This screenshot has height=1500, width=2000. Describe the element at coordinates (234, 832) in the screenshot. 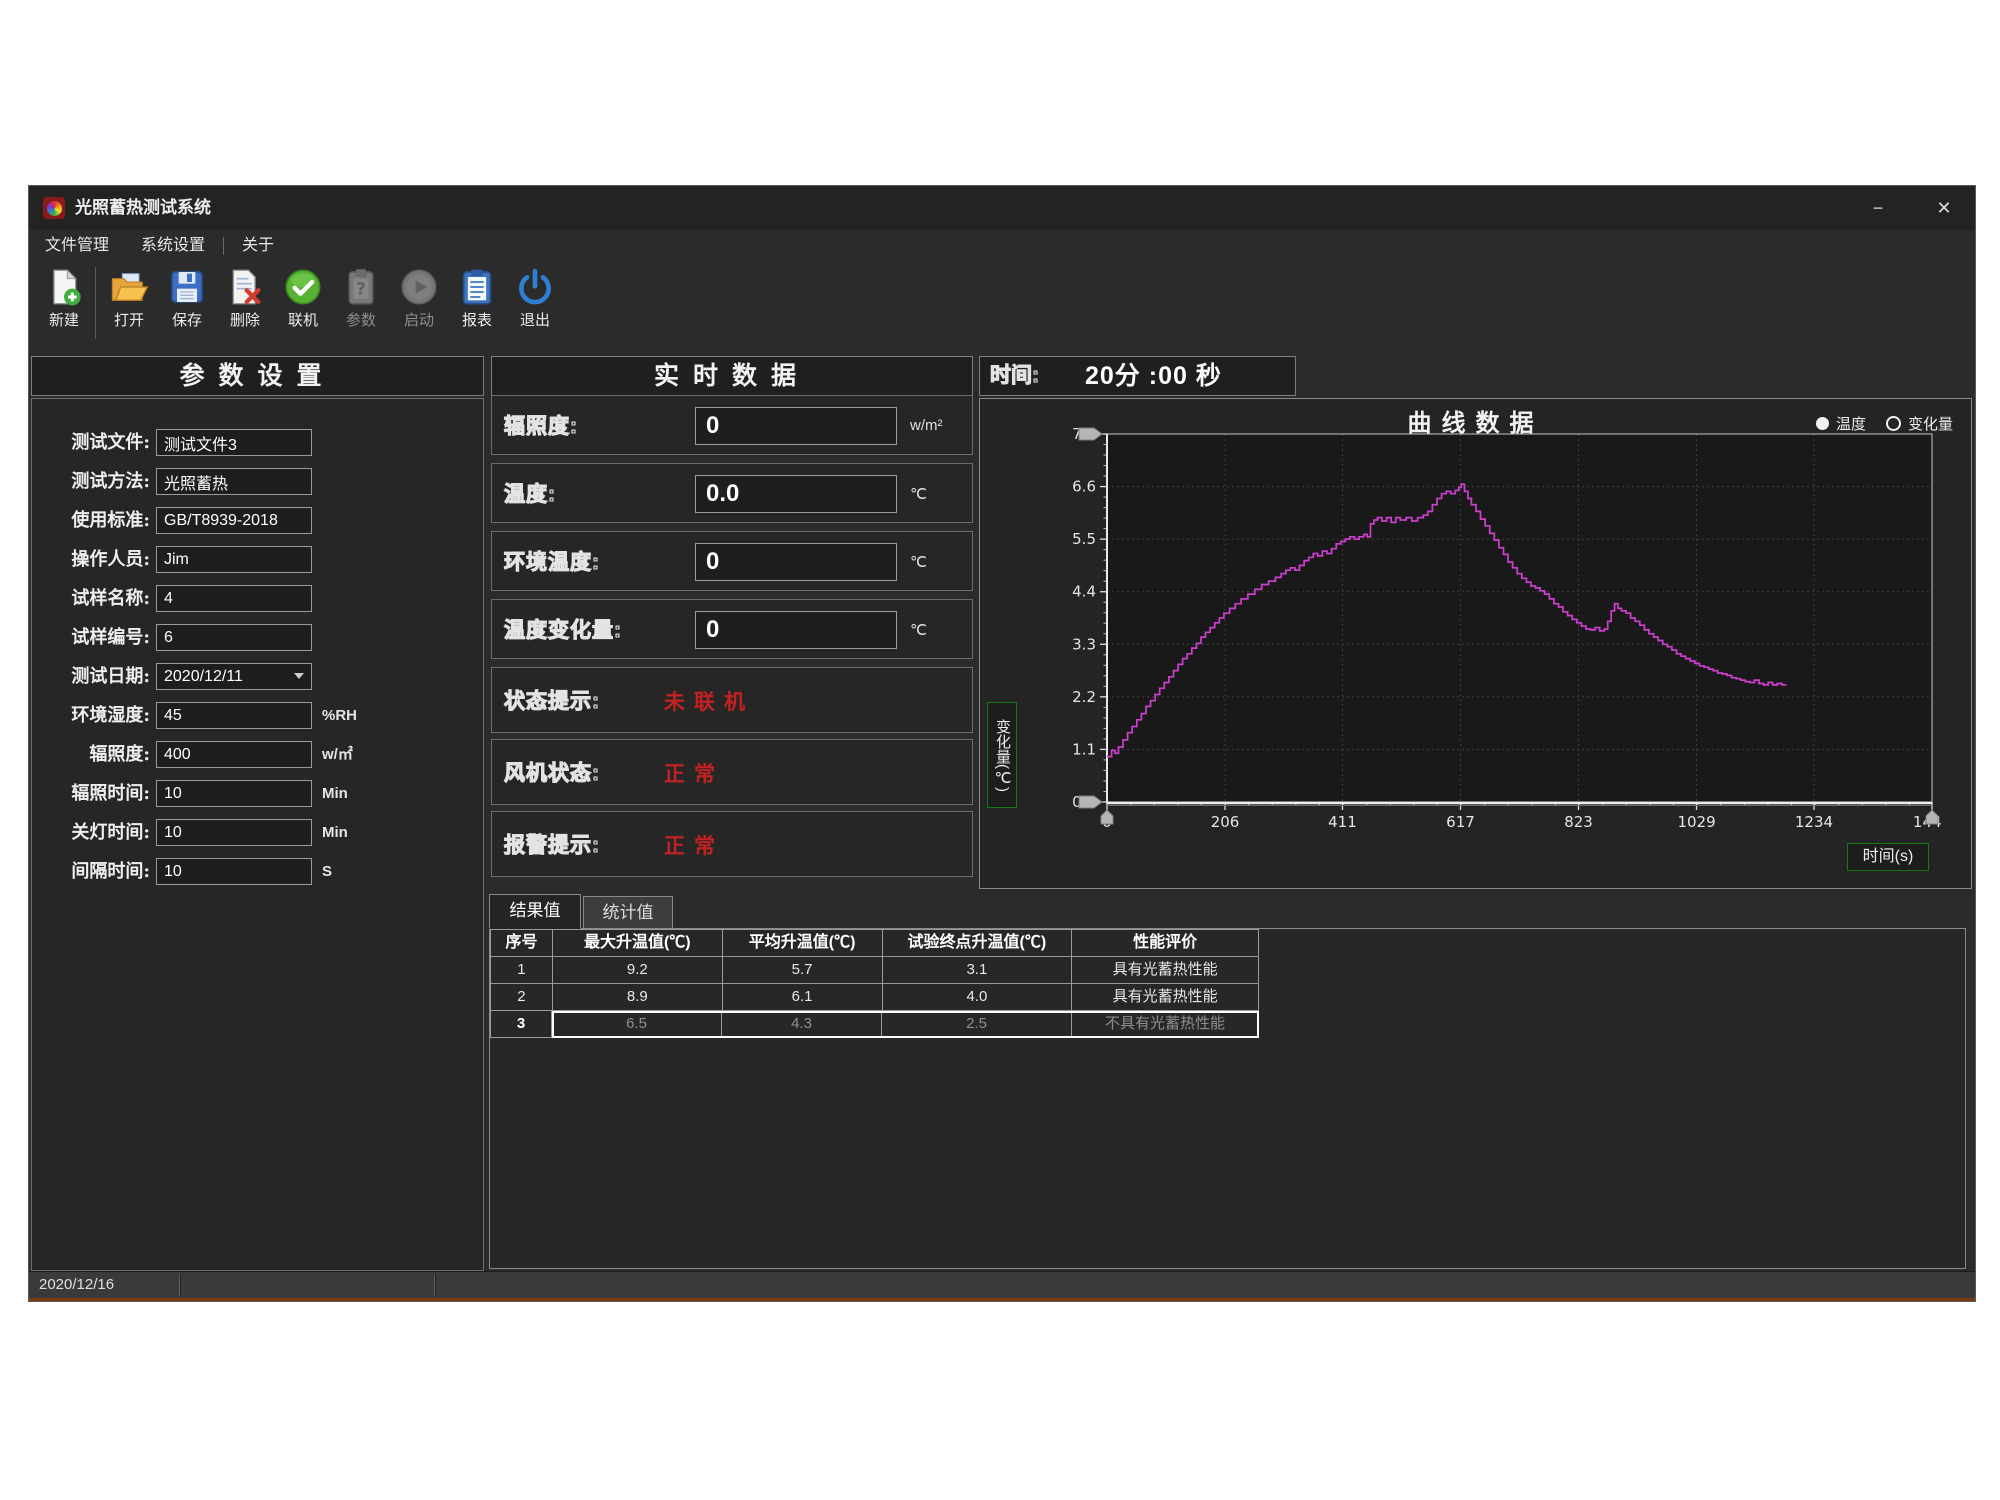

I see `lights-off-time-input` at that location.